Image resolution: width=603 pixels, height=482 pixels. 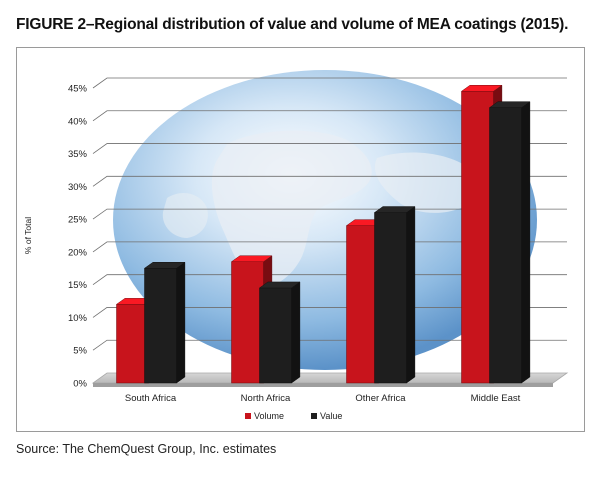 What do you see at coordinates (80, 351) in the screenshot?
I see `y-tick-label: 5%` at bounding box center [80, 351].